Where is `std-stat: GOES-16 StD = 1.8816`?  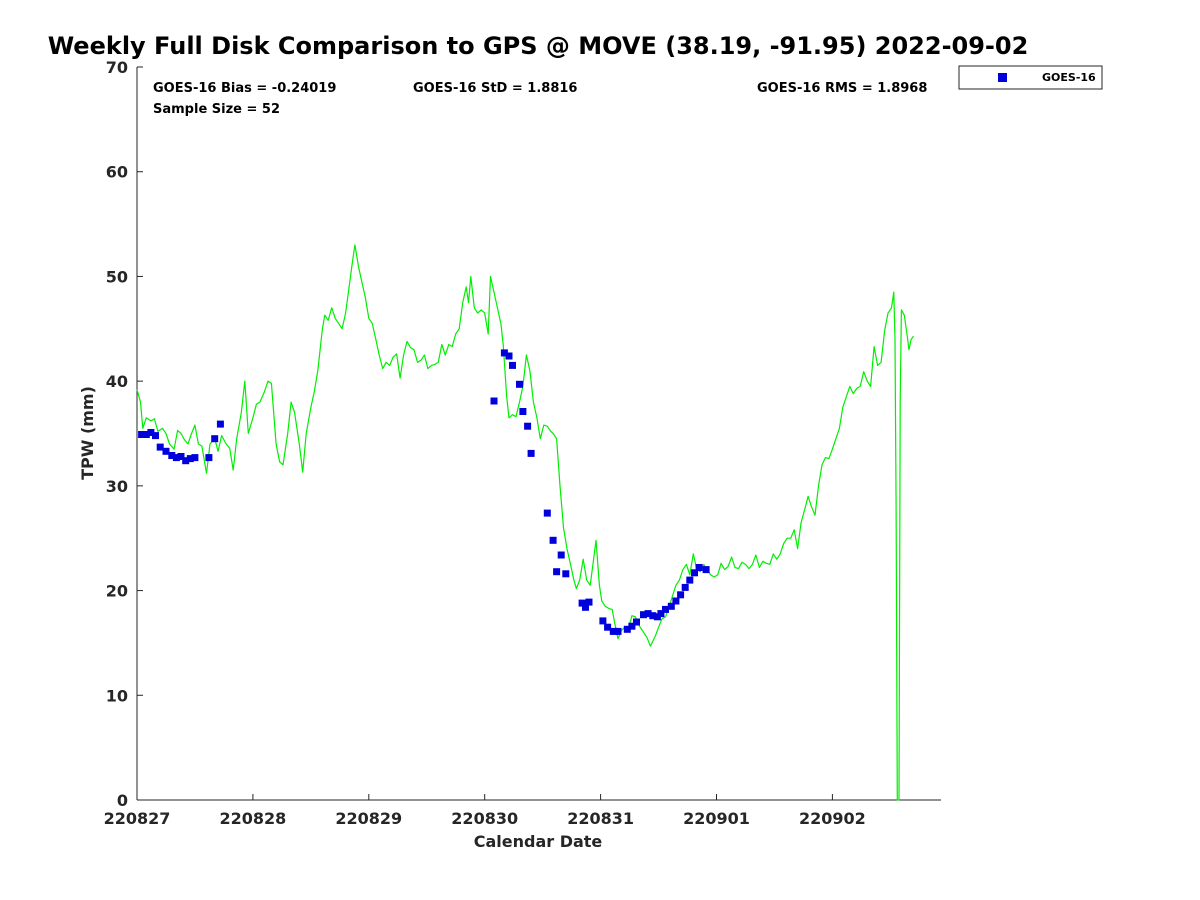 std-stat: GOES-16 StD = 1.8816 is located at coordinates (495, 88).